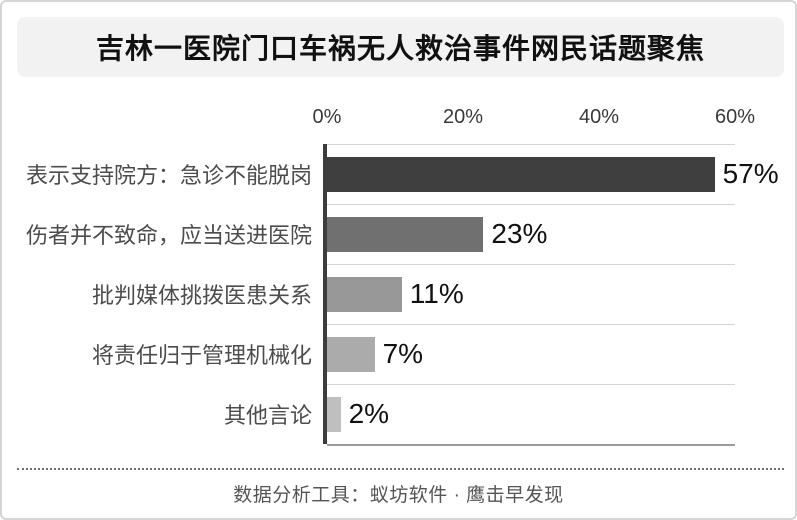 The height and width of the screenshot is (520, 797). Describe the element at coordinates (267, 415) in the screenshot. I see `category-label: 其他言论` at that location.